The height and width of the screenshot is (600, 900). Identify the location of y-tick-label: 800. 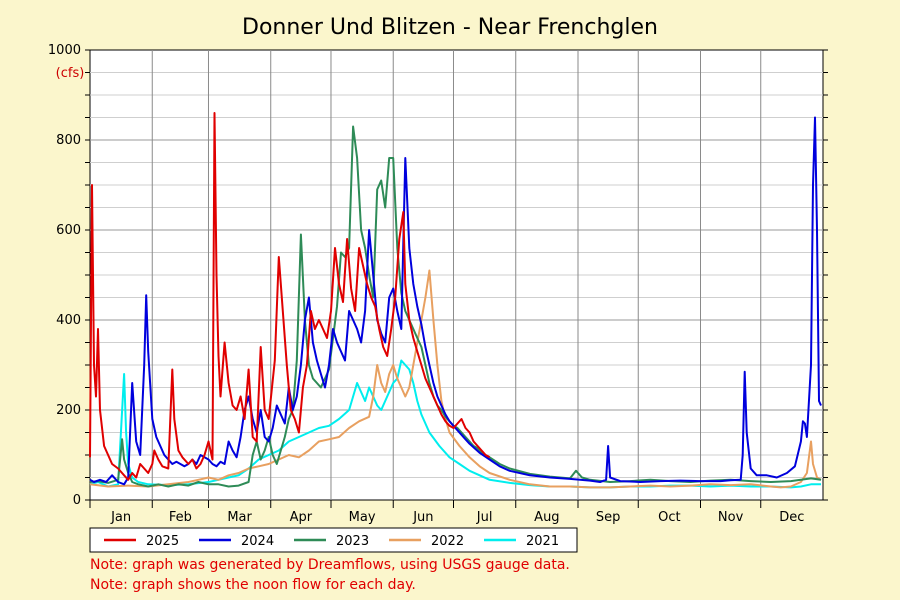
(68, 140).